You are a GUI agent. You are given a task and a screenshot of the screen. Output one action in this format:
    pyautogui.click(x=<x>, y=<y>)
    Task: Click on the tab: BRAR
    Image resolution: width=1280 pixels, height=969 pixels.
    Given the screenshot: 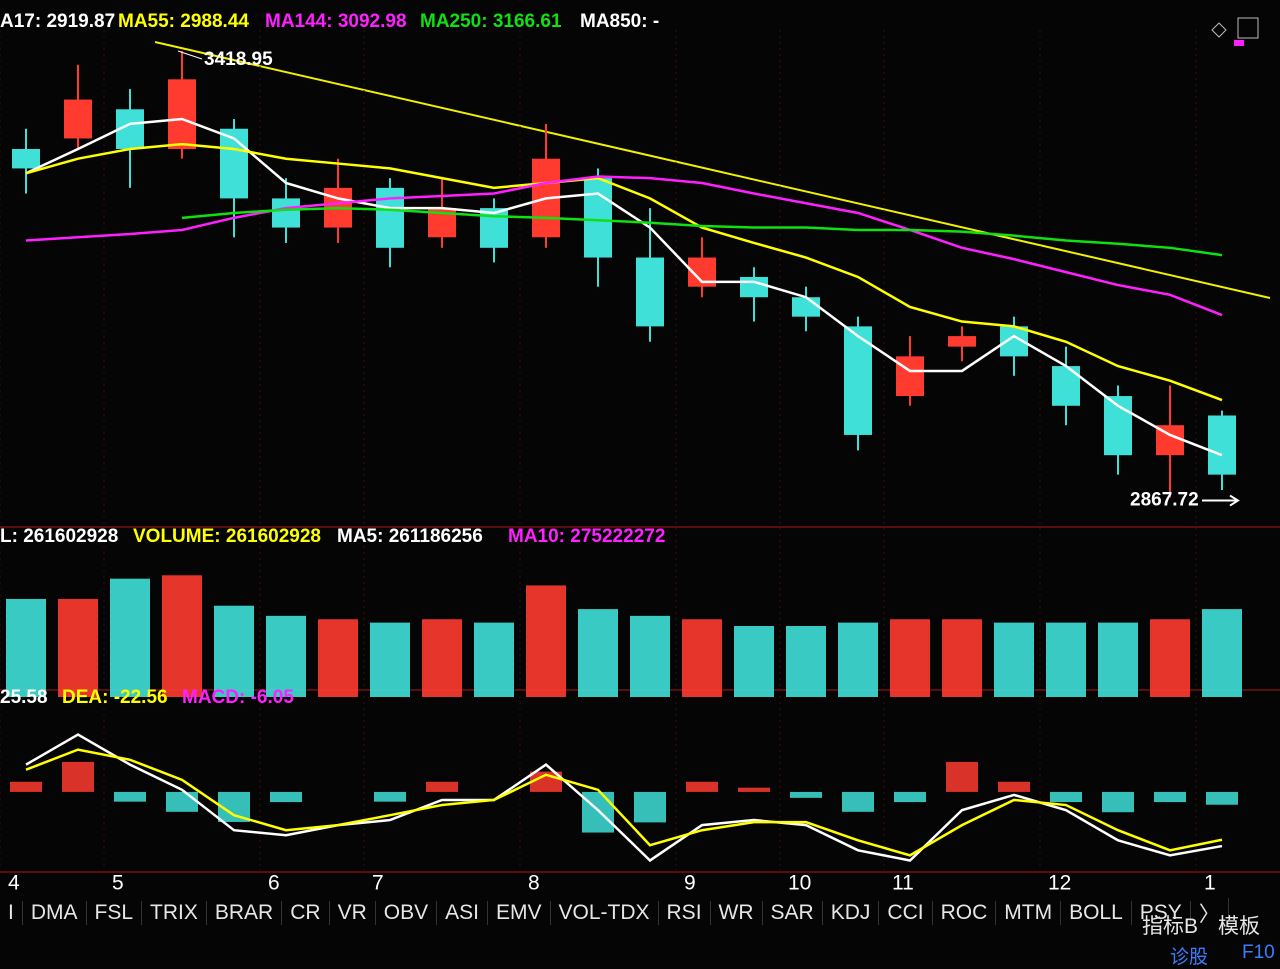 What is the action you would take?
    pyautogui.click(x=245, y=913)
    